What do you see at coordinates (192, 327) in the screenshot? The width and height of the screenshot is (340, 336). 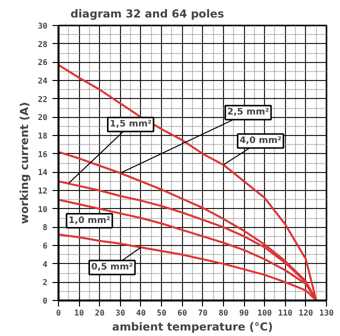 I see `x-axis-title: ambient temperature (°C)` at bounding box center [192, 327].